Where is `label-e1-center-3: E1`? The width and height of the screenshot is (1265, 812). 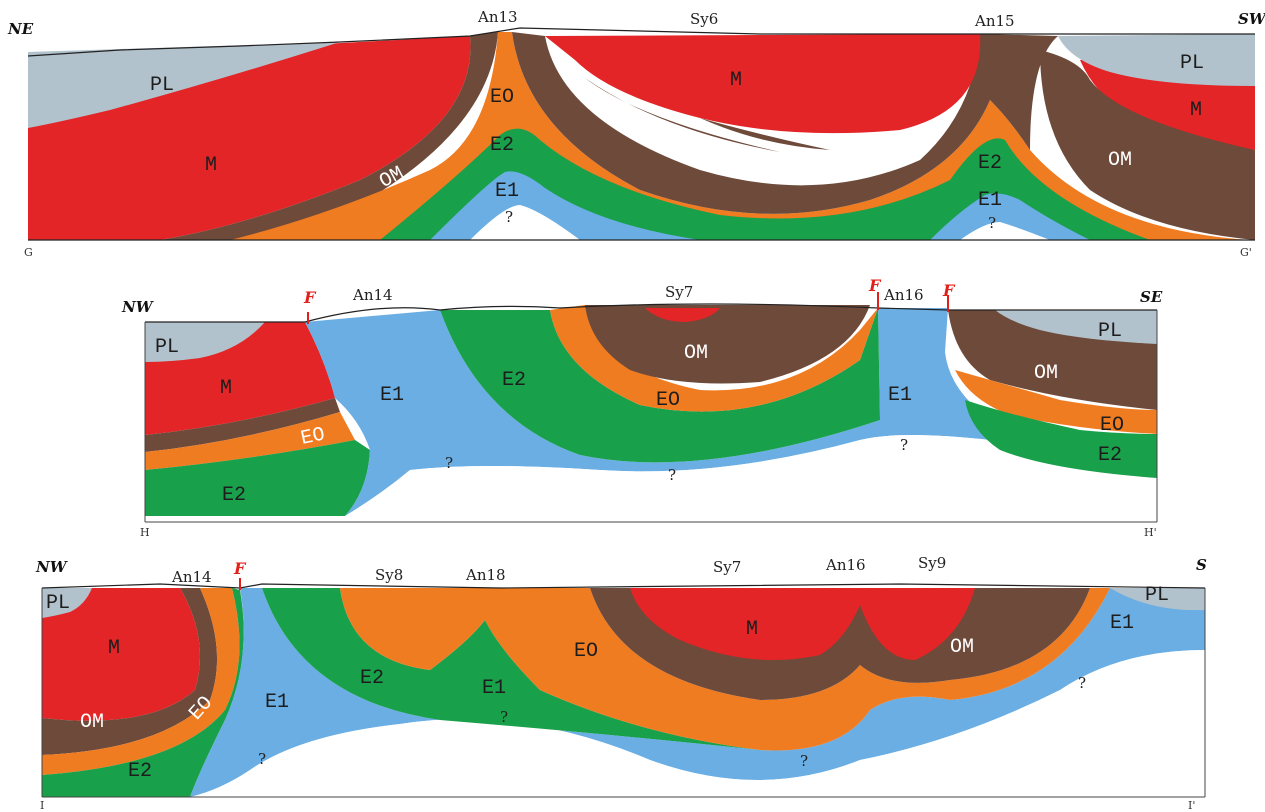 label-e1-center-3: E1 is located at coordinates (494, 688).